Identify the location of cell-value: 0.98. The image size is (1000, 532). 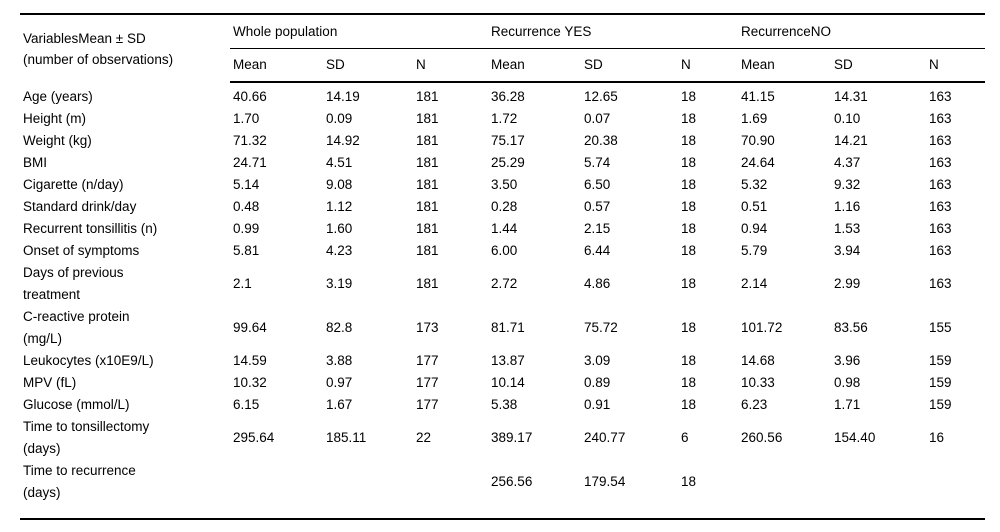
(847, 382).